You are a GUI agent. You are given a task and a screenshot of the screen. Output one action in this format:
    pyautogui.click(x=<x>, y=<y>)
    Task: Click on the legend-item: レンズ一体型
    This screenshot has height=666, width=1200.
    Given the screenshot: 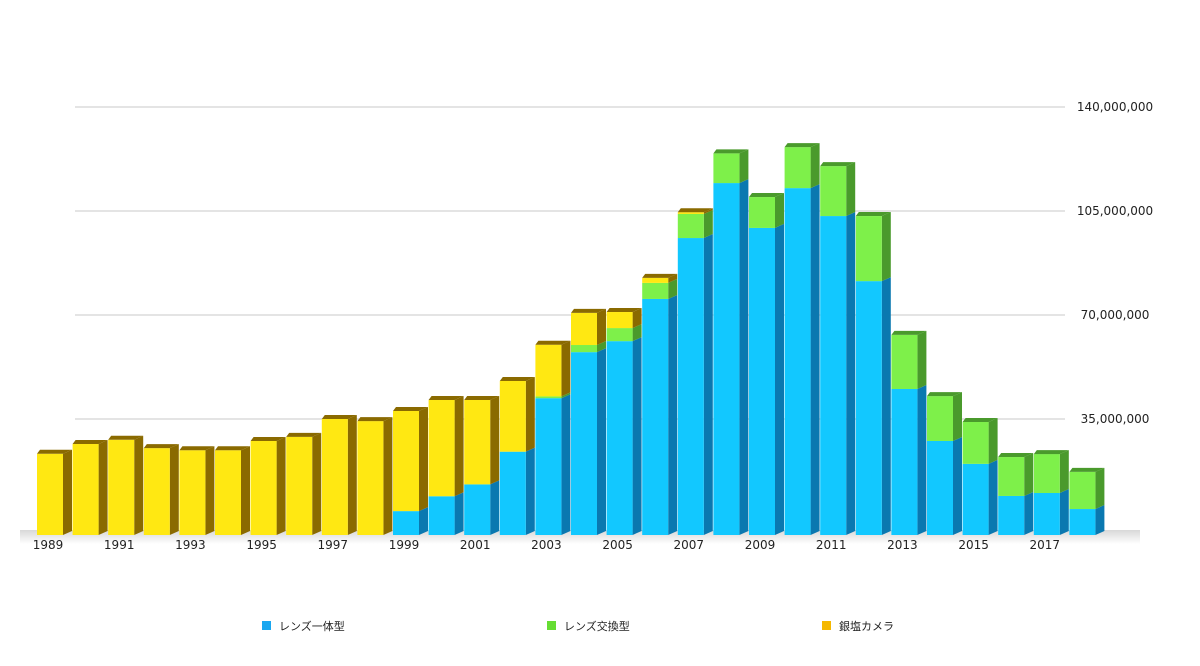 What is the action you would take?
    pyautogui.click(x=303, y=626)
    